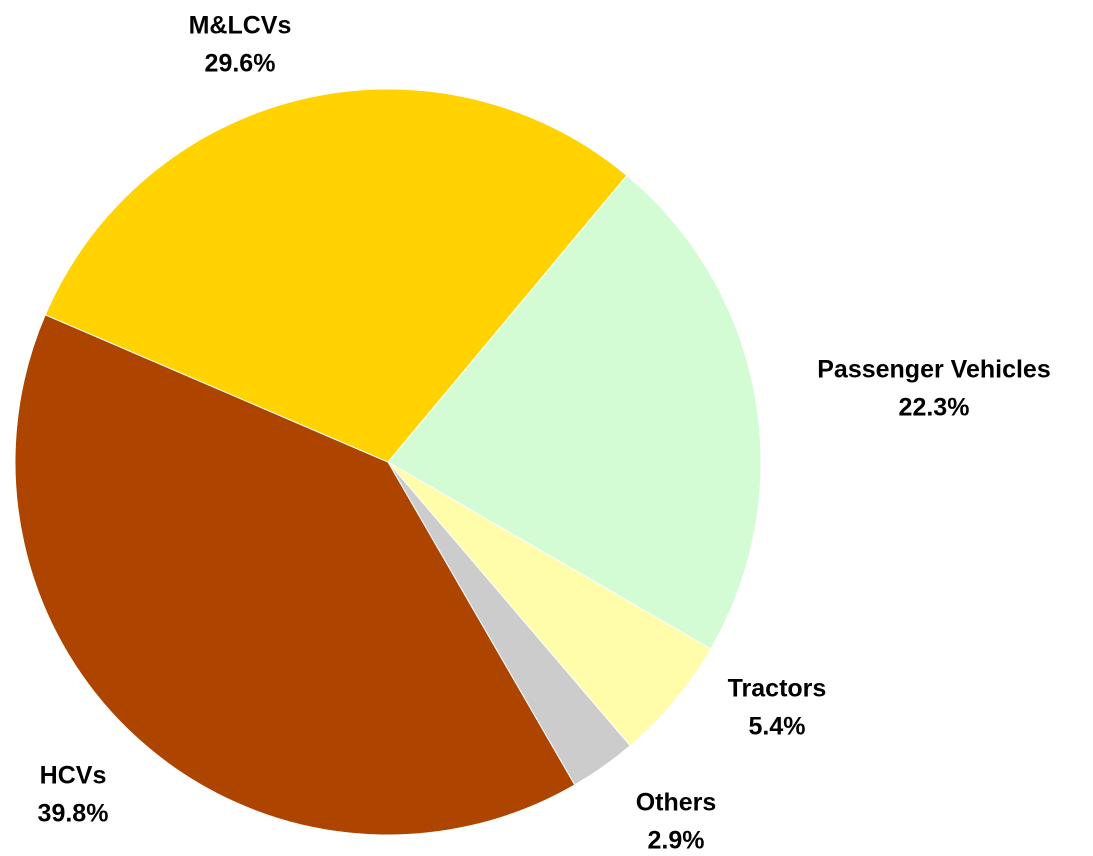  Describe the element at coordinates (73, 776) in the screenshot. I see `slice-label: HCVs` at that location.